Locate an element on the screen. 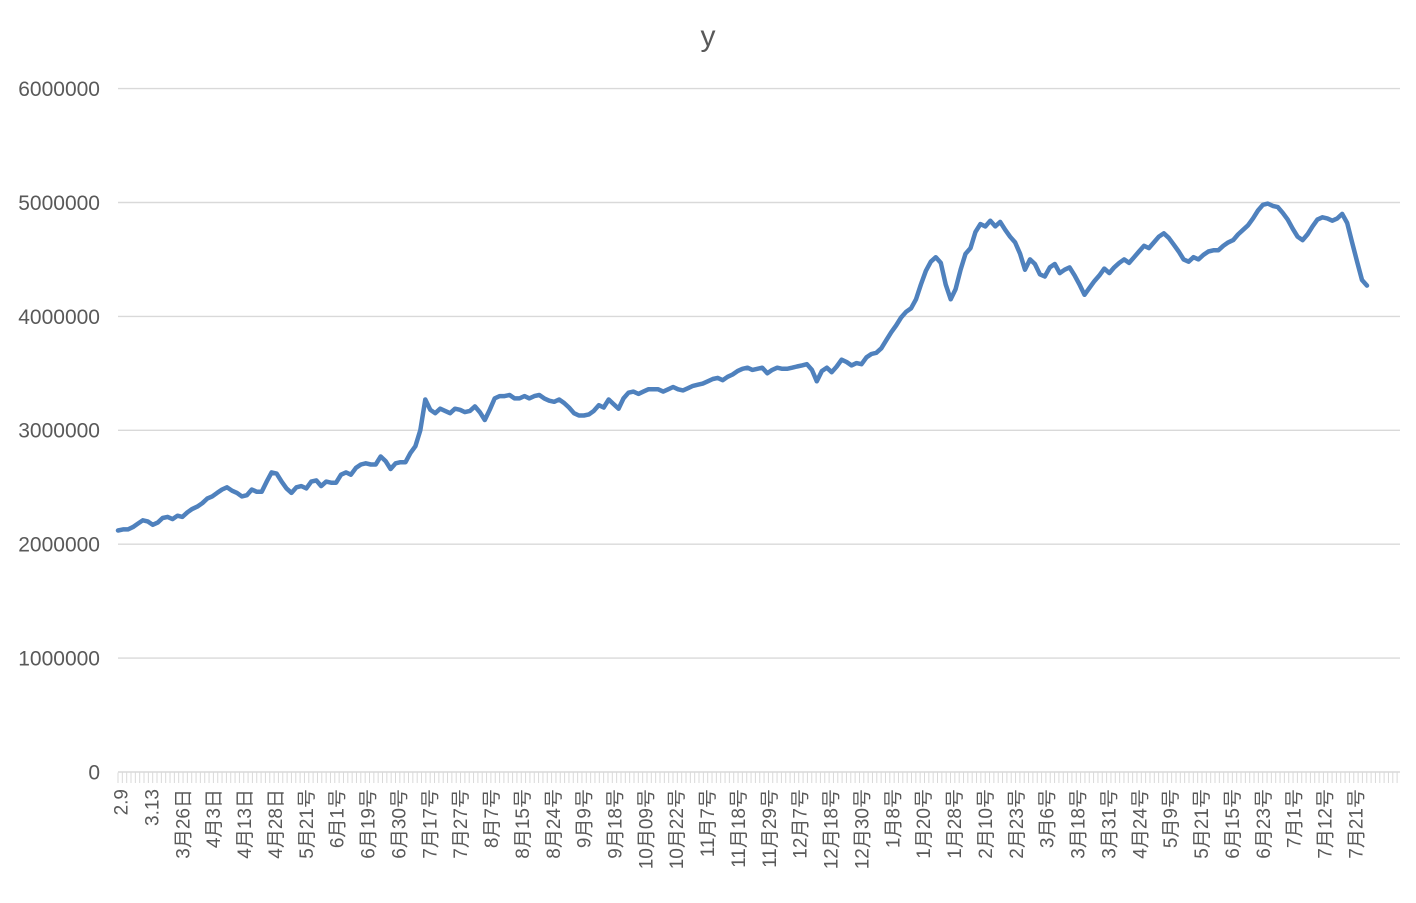 The height and width of the screenshot is (903, 1416). x-axis-label: 6月19号 is located at coordinates (369, 824).